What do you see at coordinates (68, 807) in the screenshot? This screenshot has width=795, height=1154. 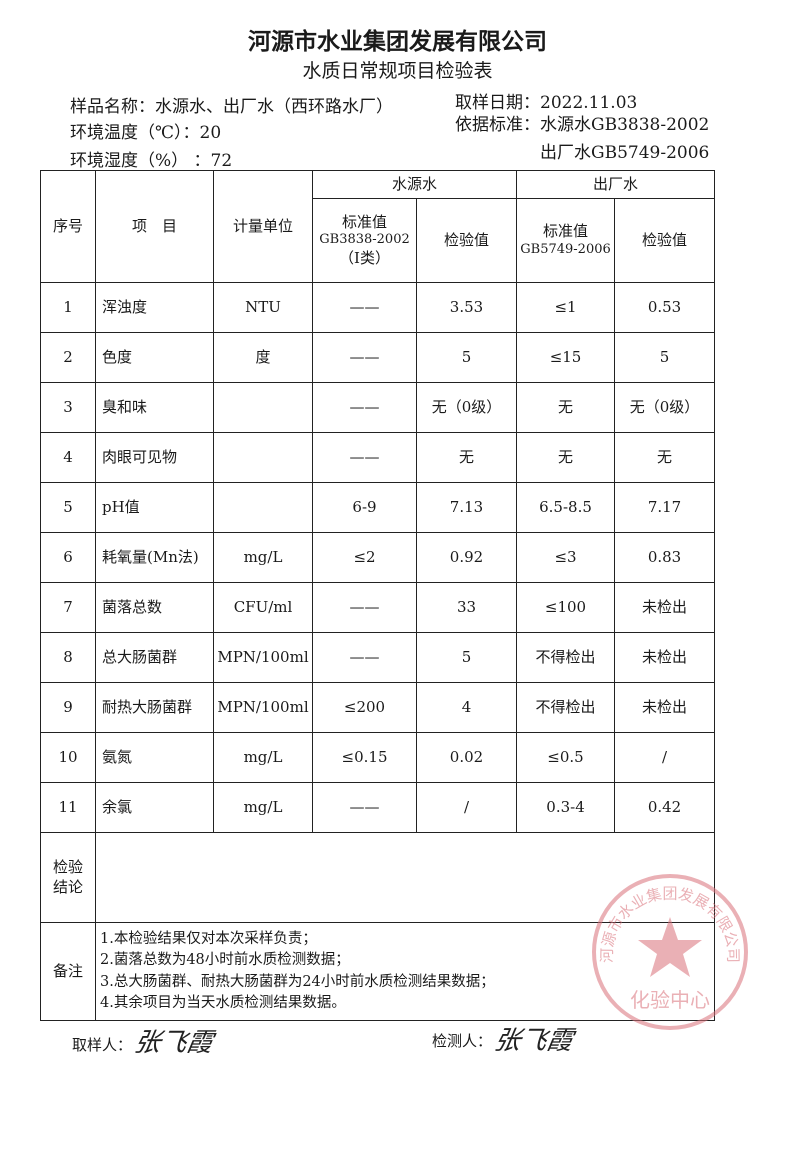 I see `cell-no: 11` at bounding box center [68, 807].